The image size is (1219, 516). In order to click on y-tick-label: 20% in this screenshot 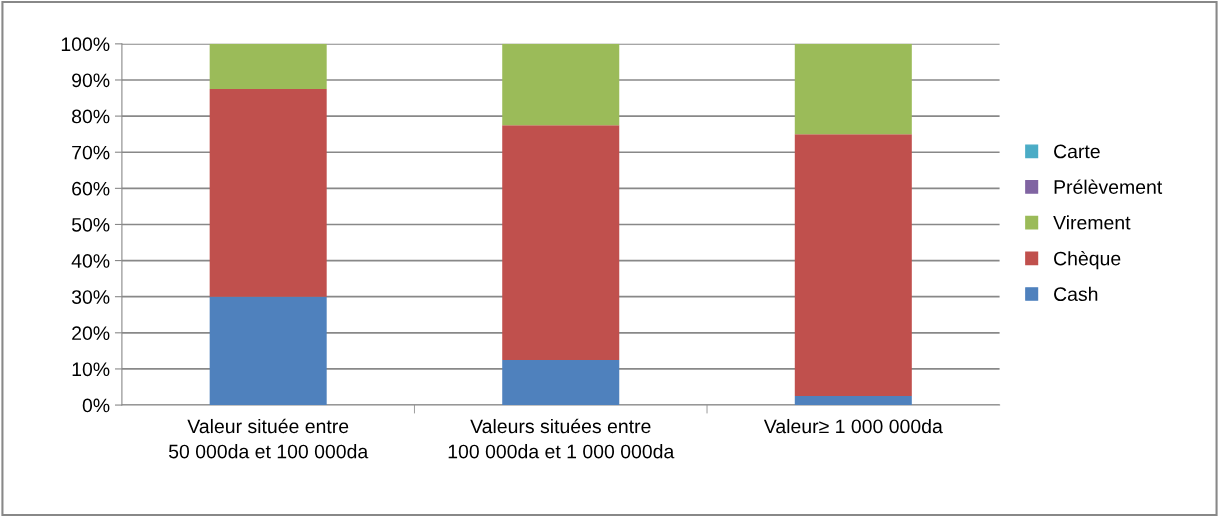, I will do `click(91, 333)`.